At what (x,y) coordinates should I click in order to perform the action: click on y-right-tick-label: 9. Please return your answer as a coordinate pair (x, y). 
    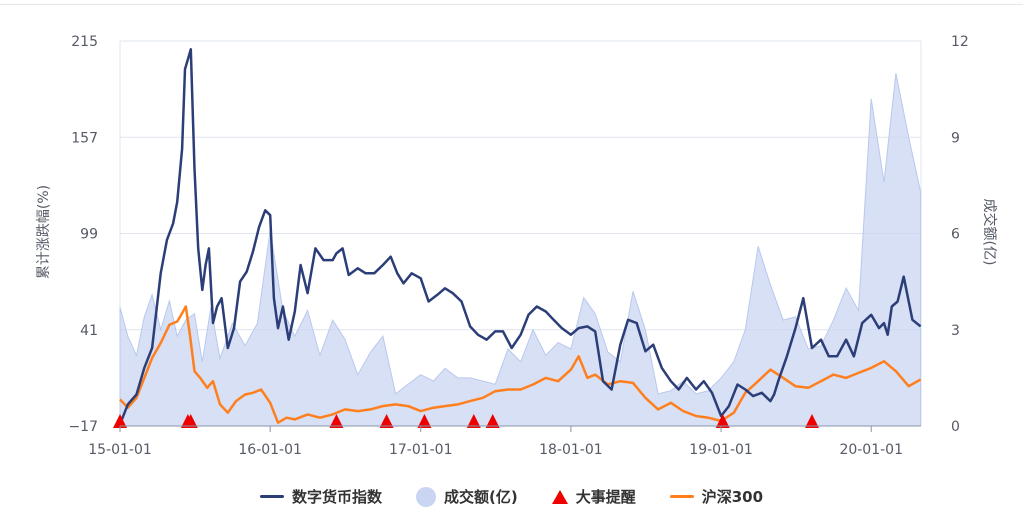
    Looking at the image, I should click on (955, 138).